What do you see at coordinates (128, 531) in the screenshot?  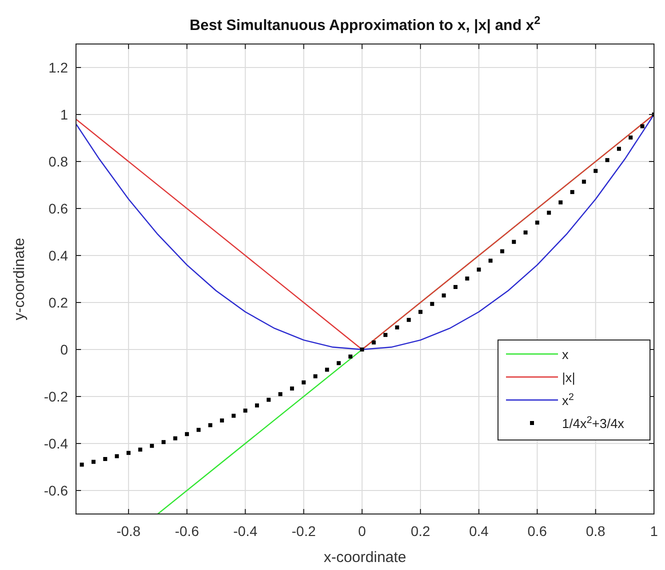 I see `x-tick-label: -0.8` at bounding box center [128, 531].